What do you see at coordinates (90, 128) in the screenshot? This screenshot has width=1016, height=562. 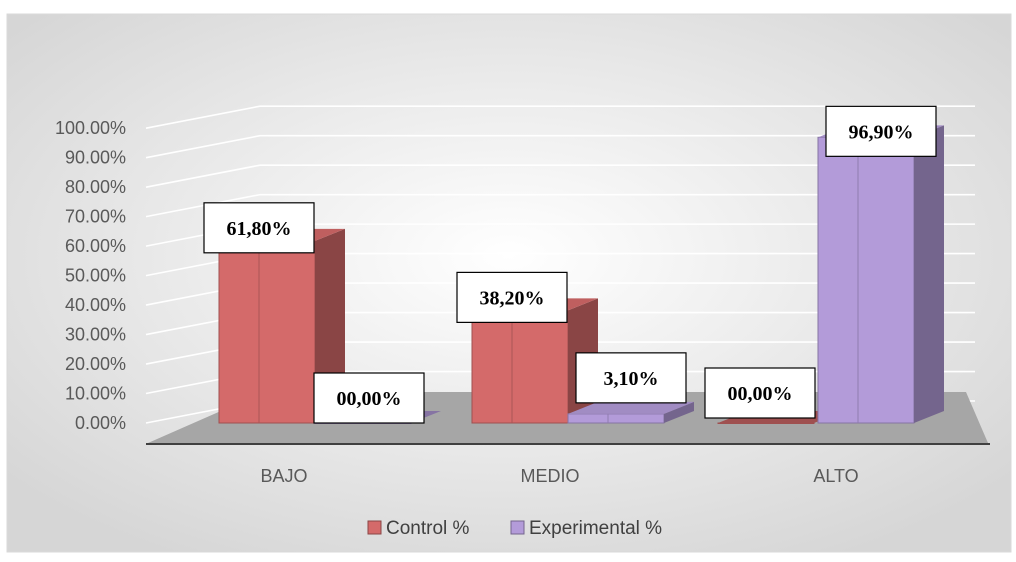 I see `y-tick-label: 100.00%` at bounding box center [90, 128].